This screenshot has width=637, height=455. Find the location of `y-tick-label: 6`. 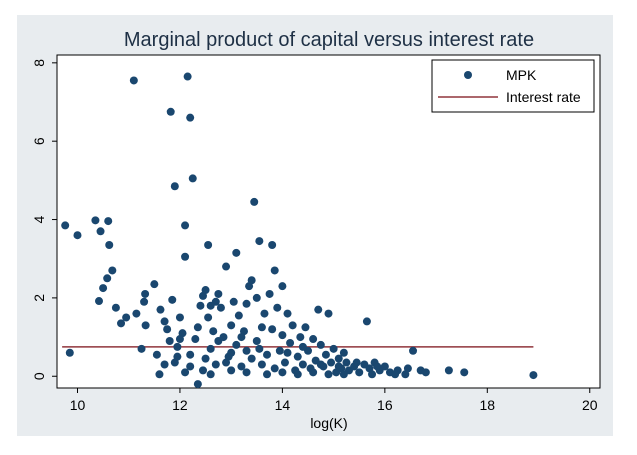

y-tick-label: 6 is located at coordinates (39, 141).